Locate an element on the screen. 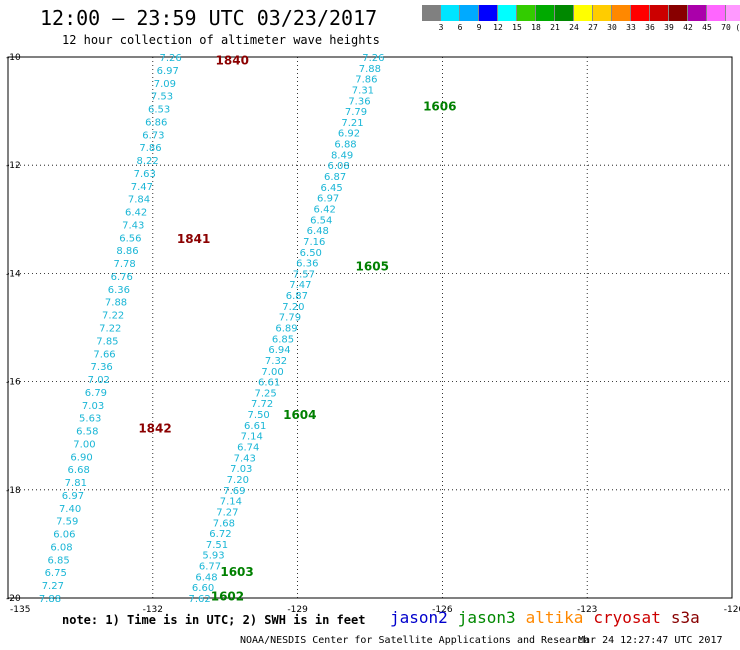 This screenshot has height=650, width=740. wave-height-value: 7.85 is located at coordinates (107, 341).